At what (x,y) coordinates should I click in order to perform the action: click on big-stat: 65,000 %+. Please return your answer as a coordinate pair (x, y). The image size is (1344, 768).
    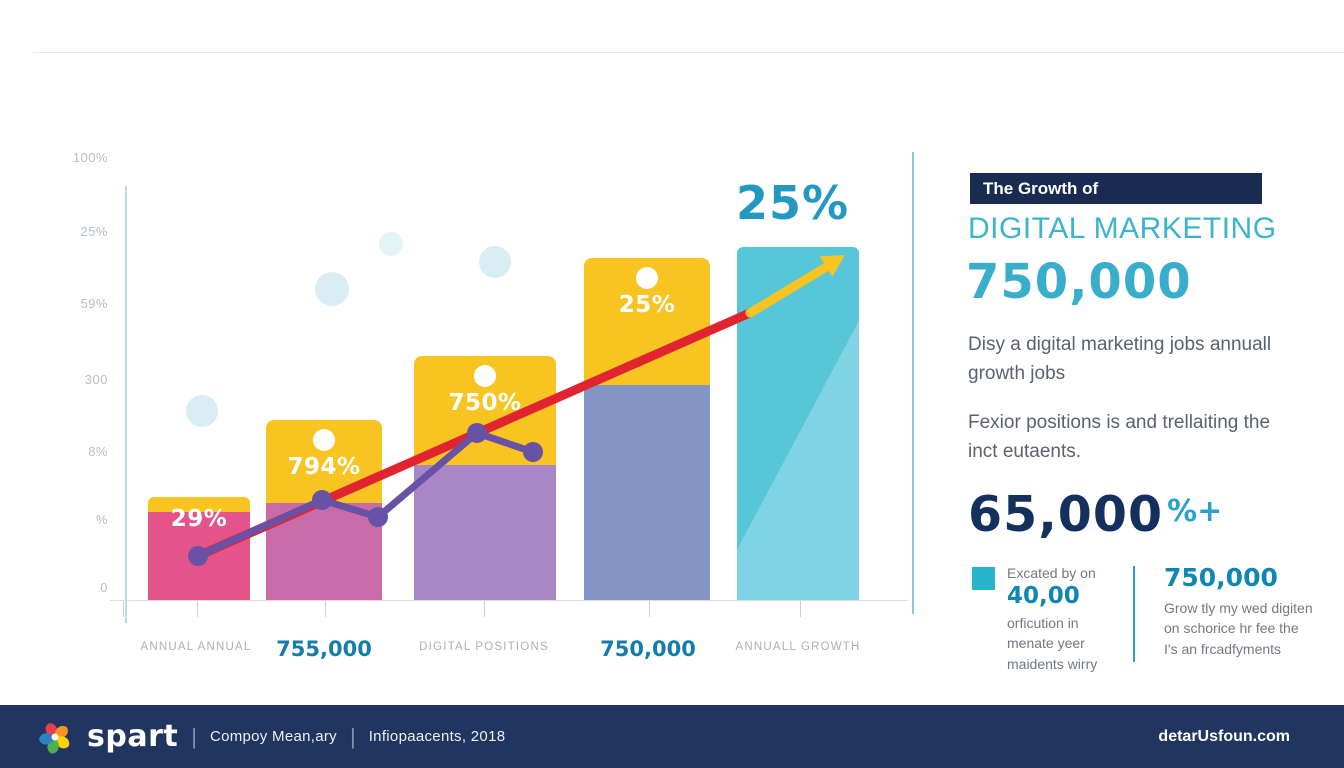
    Looking at the image, I should click on (1095, 514).